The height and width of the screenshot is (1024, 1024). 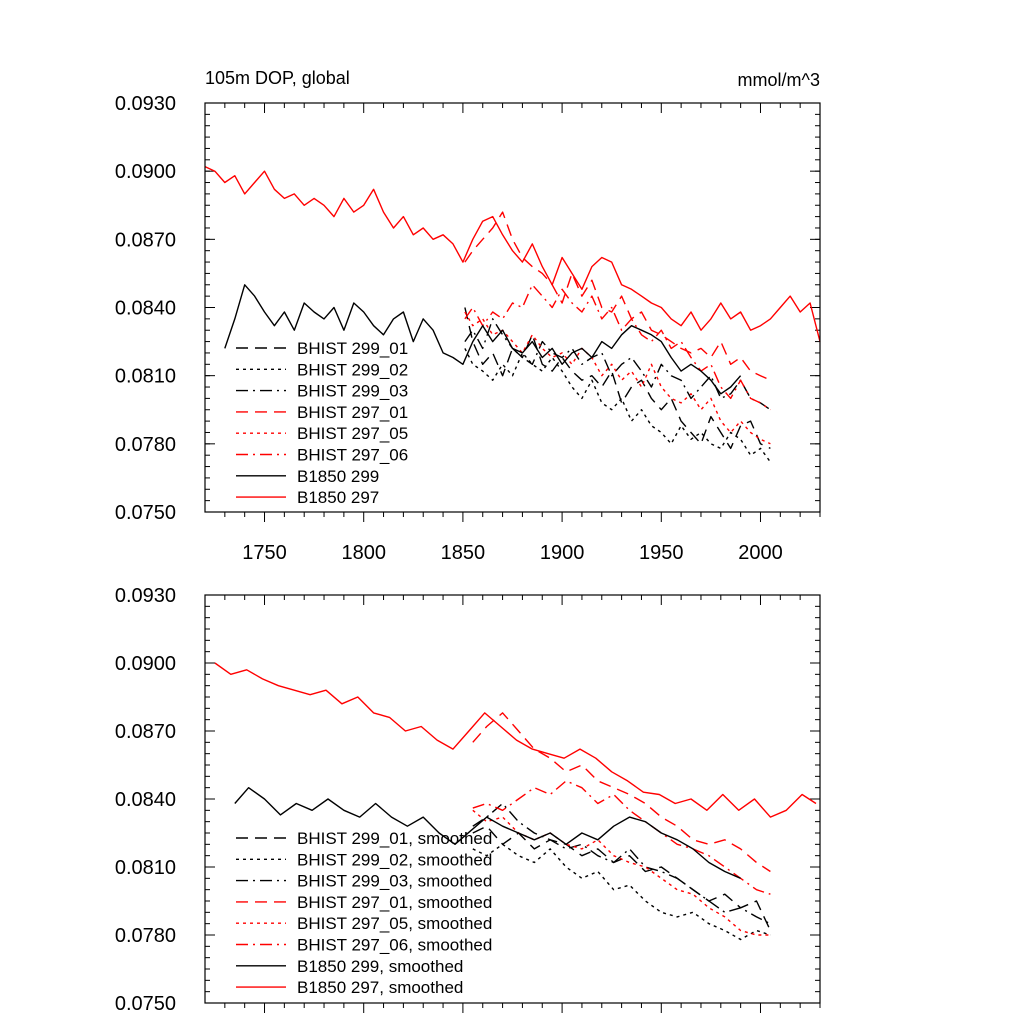 I want to click on x-tick-labels: 1750 1800 1850 1900 1950 2000, so click(x=512, y=553).